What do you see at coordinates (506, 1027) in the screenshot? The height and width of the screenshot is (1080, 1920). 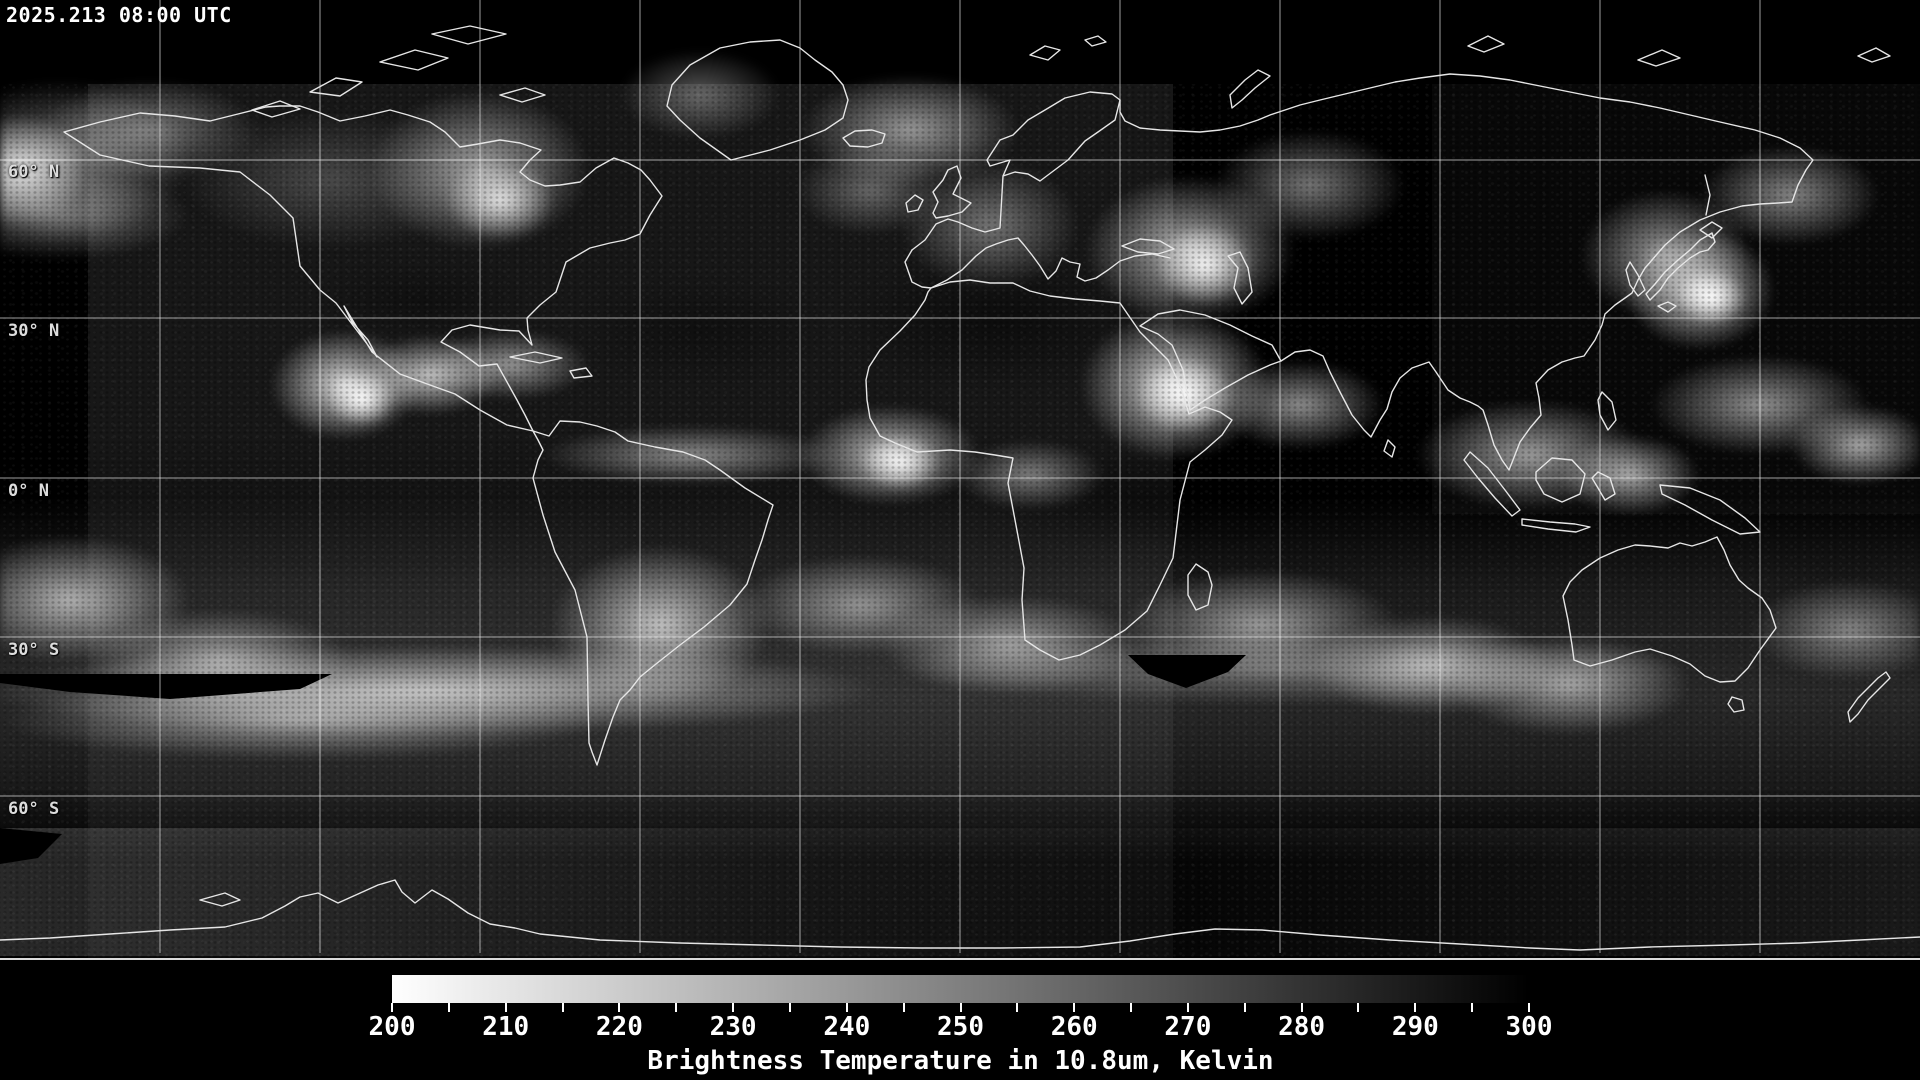 I see `colorbar-tick-label: 210` at bounding box center [506, 1027].